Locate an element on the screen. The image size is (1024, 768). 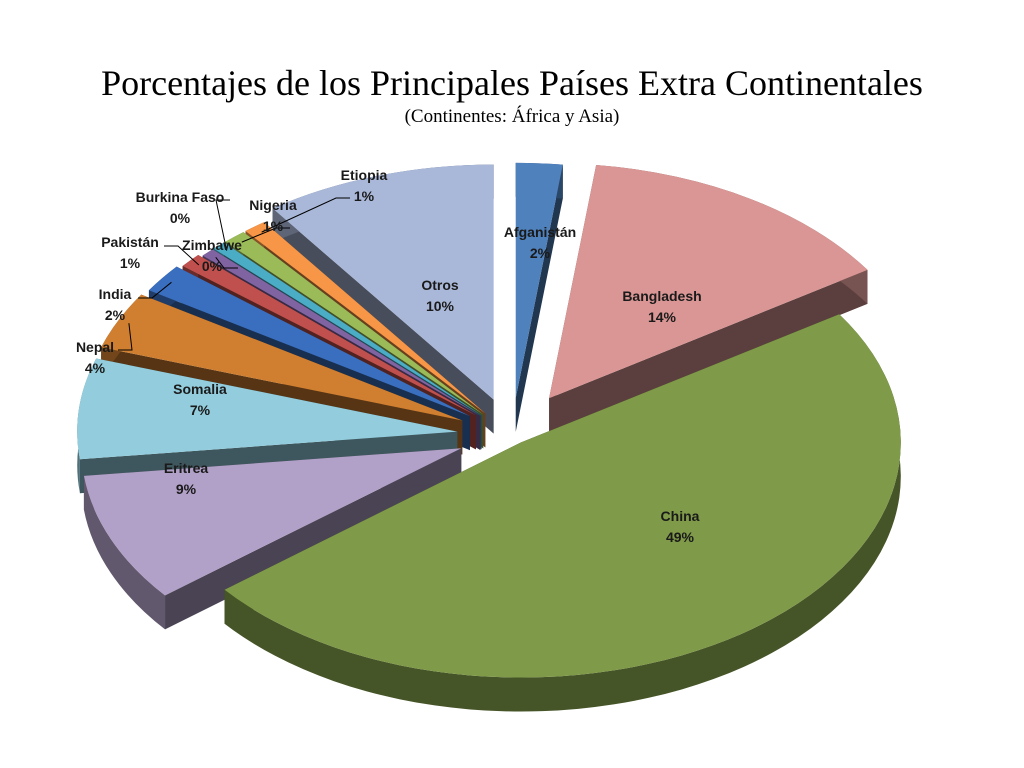
slice-burkina-faso is located at coordinates (347, 329).